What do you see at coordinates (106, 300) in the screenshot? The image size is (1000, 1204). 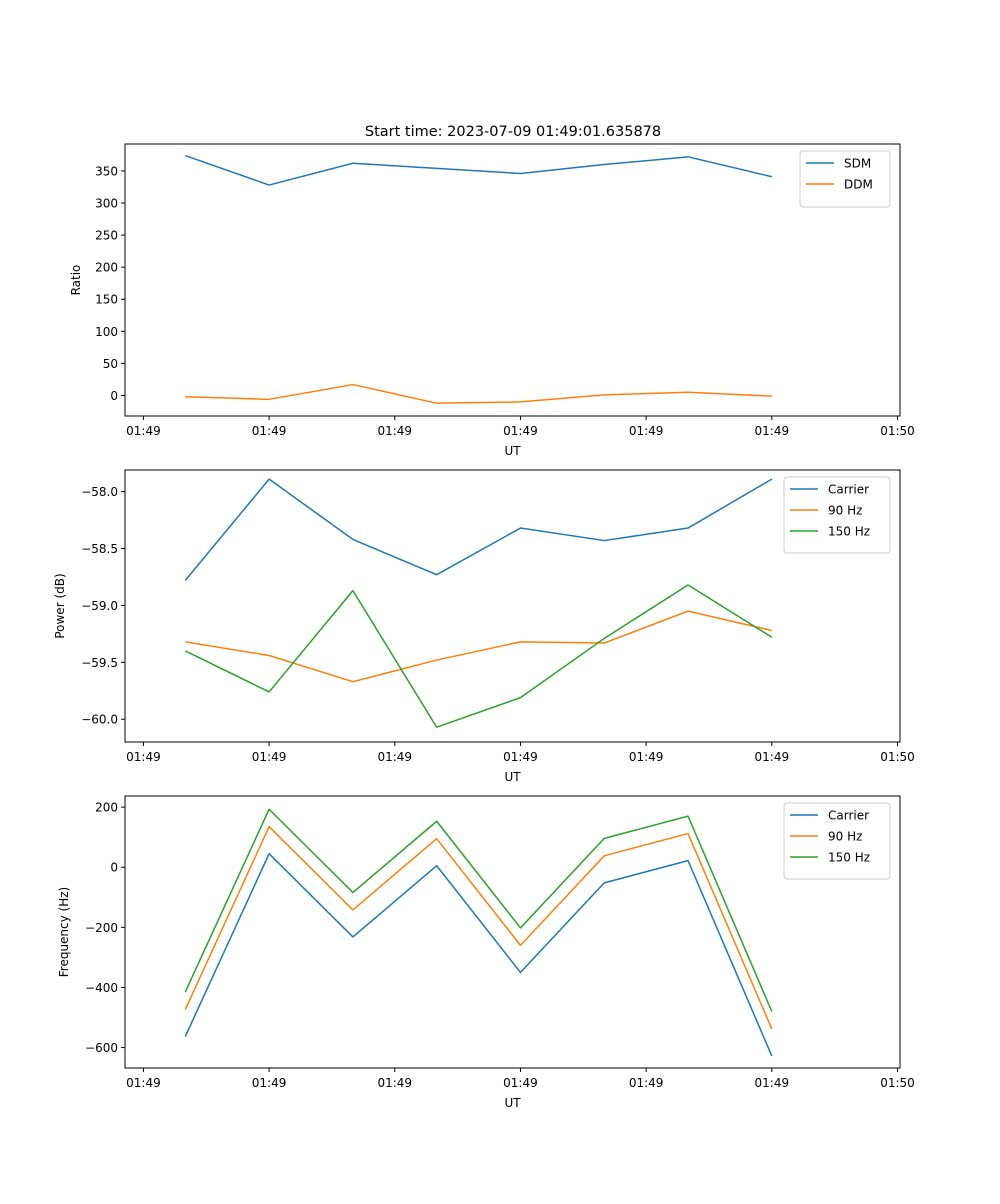 I see `y-tick-label: 150` at bounding box center [106, 300].